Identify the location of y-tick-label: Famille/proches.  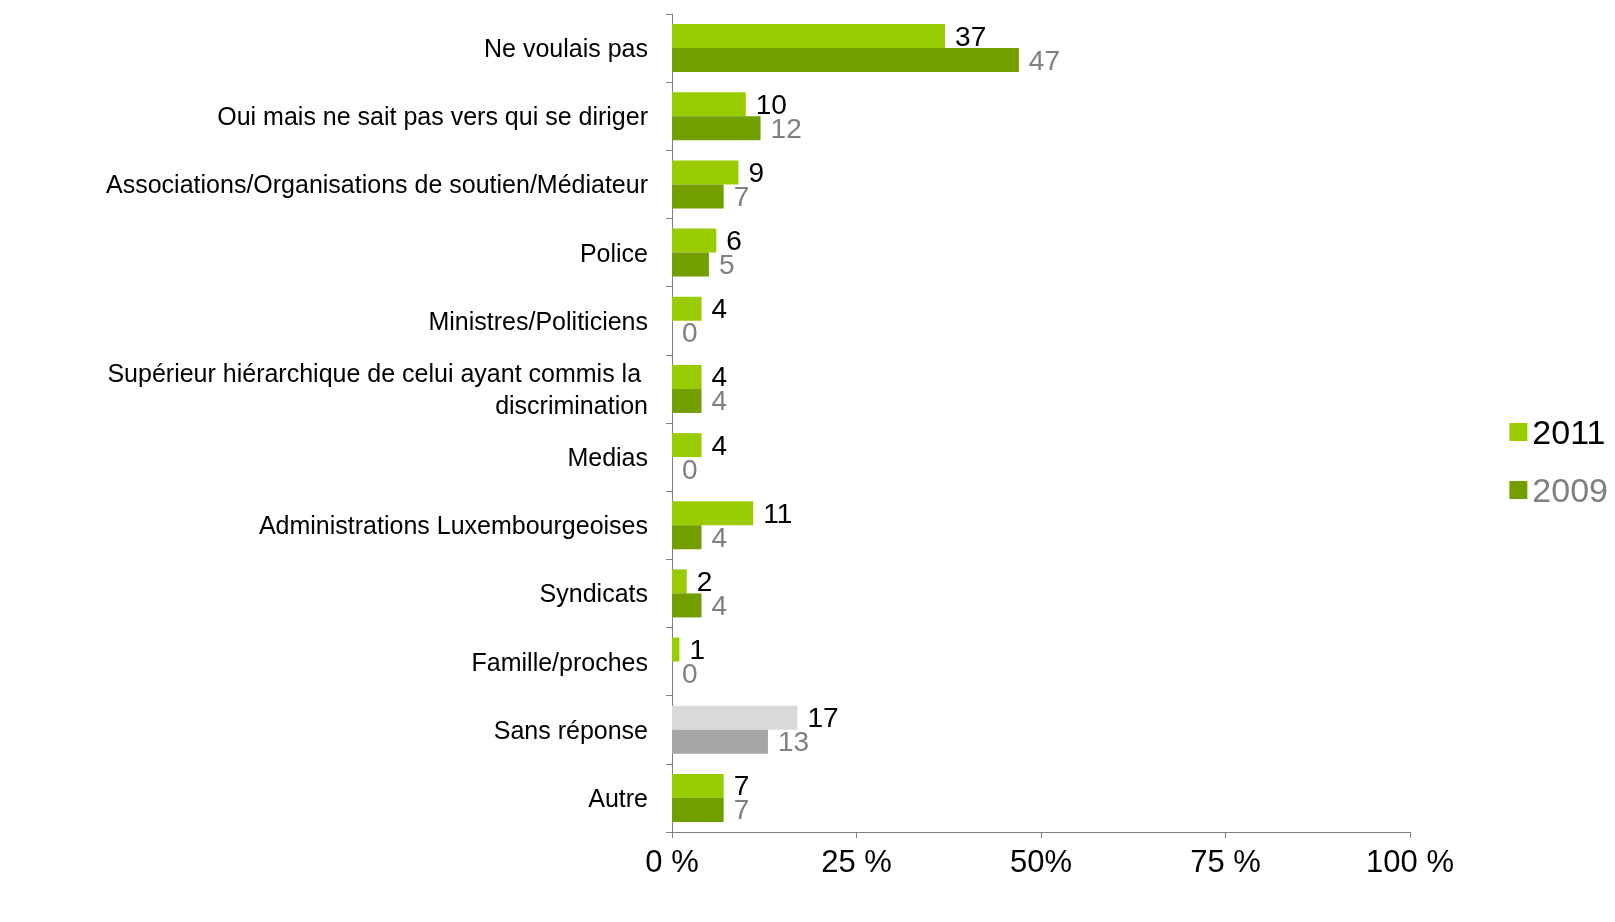
(559, 661).